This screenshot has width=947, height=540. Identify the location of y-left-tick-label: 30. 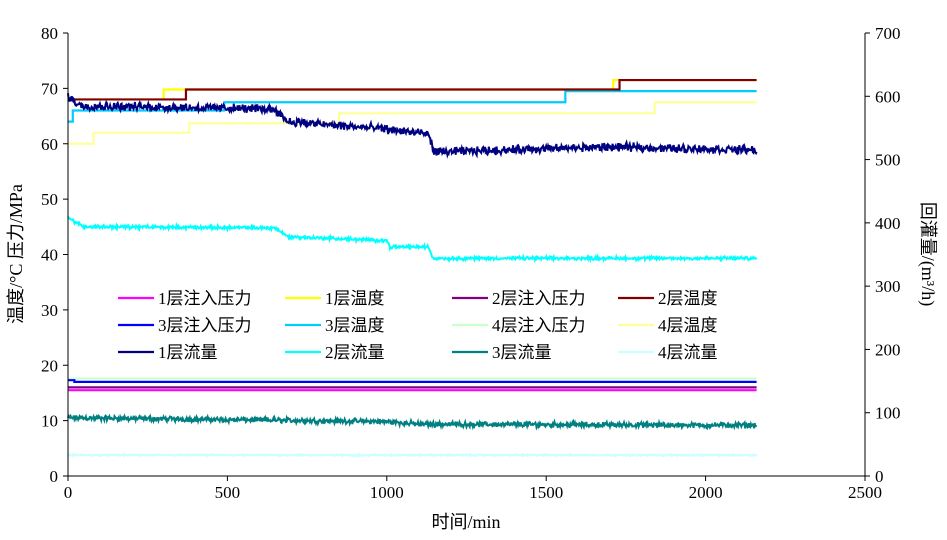
(49, 310).